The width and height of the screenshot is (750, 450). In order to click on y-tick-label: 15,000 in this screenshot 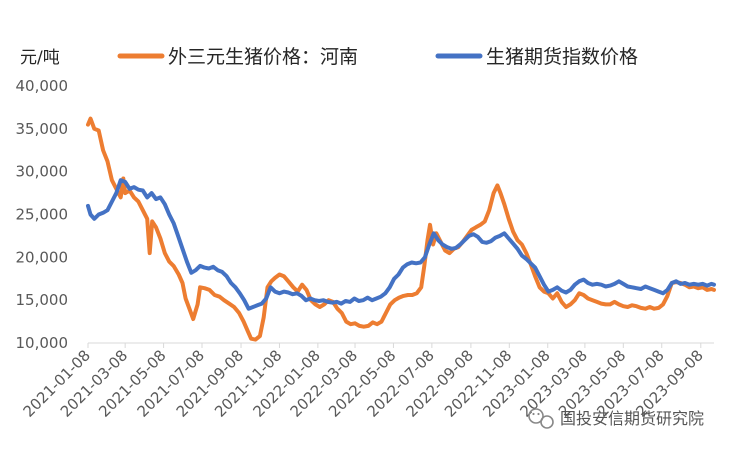, I will do `click(42, 300)`.